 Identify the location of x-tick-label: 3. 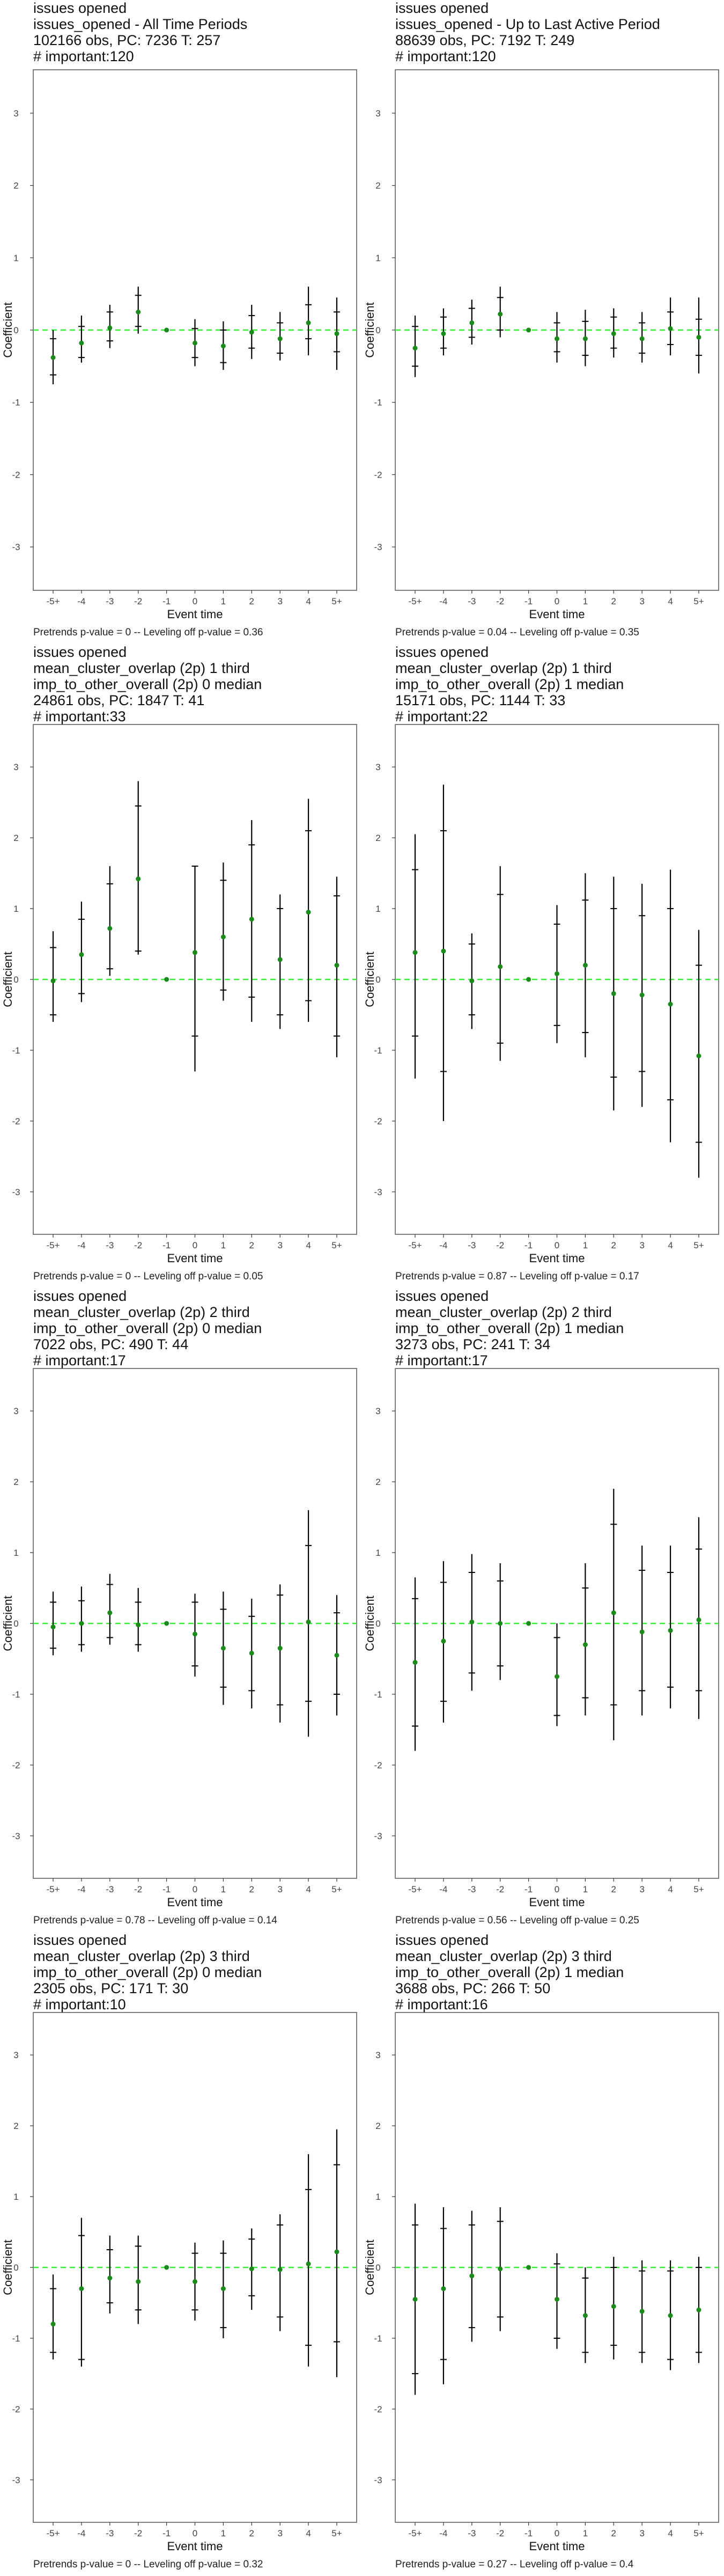
(279, 2533).